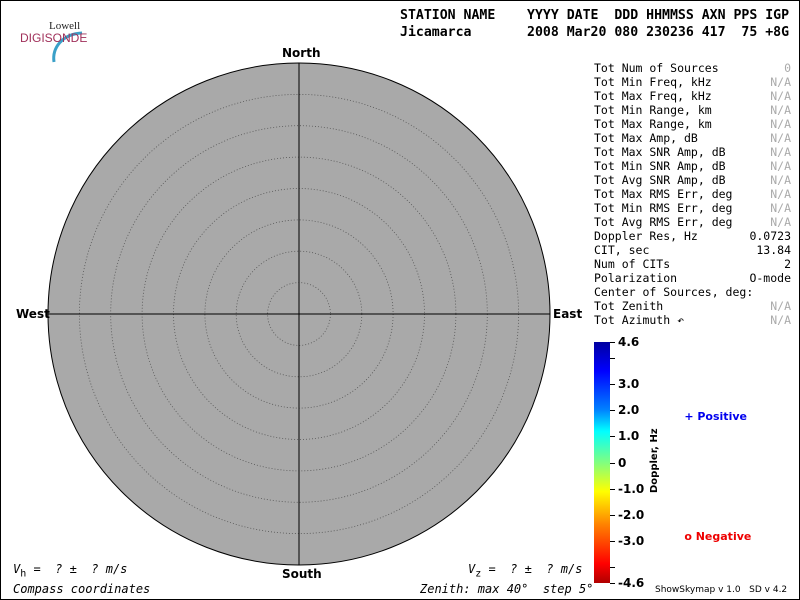 The width and height of the screenshot is (800, 600). What do you see at coordinates (692, 320) in the screenshot?
I see `stat-row: Tot Azimuth ↶ N/A` at bounding box center [692, 320].